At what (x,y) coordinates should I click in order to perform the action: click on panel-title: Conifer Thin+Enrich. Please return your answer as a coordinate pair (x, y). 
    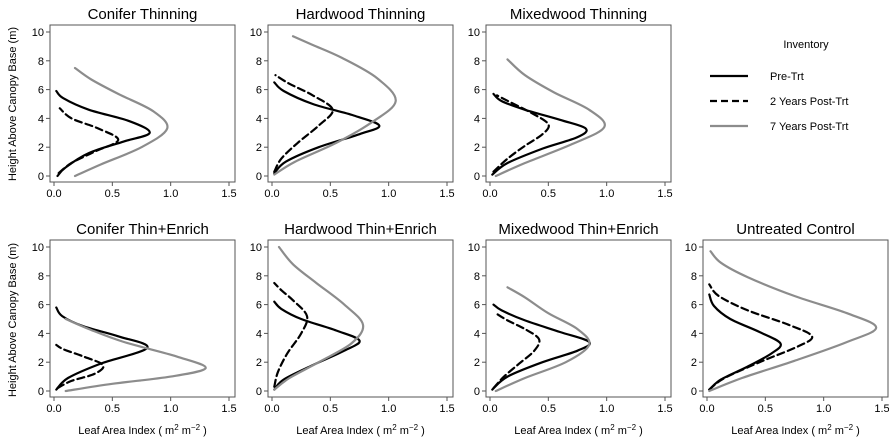
    Looking at the image, I should click on (142, 229).